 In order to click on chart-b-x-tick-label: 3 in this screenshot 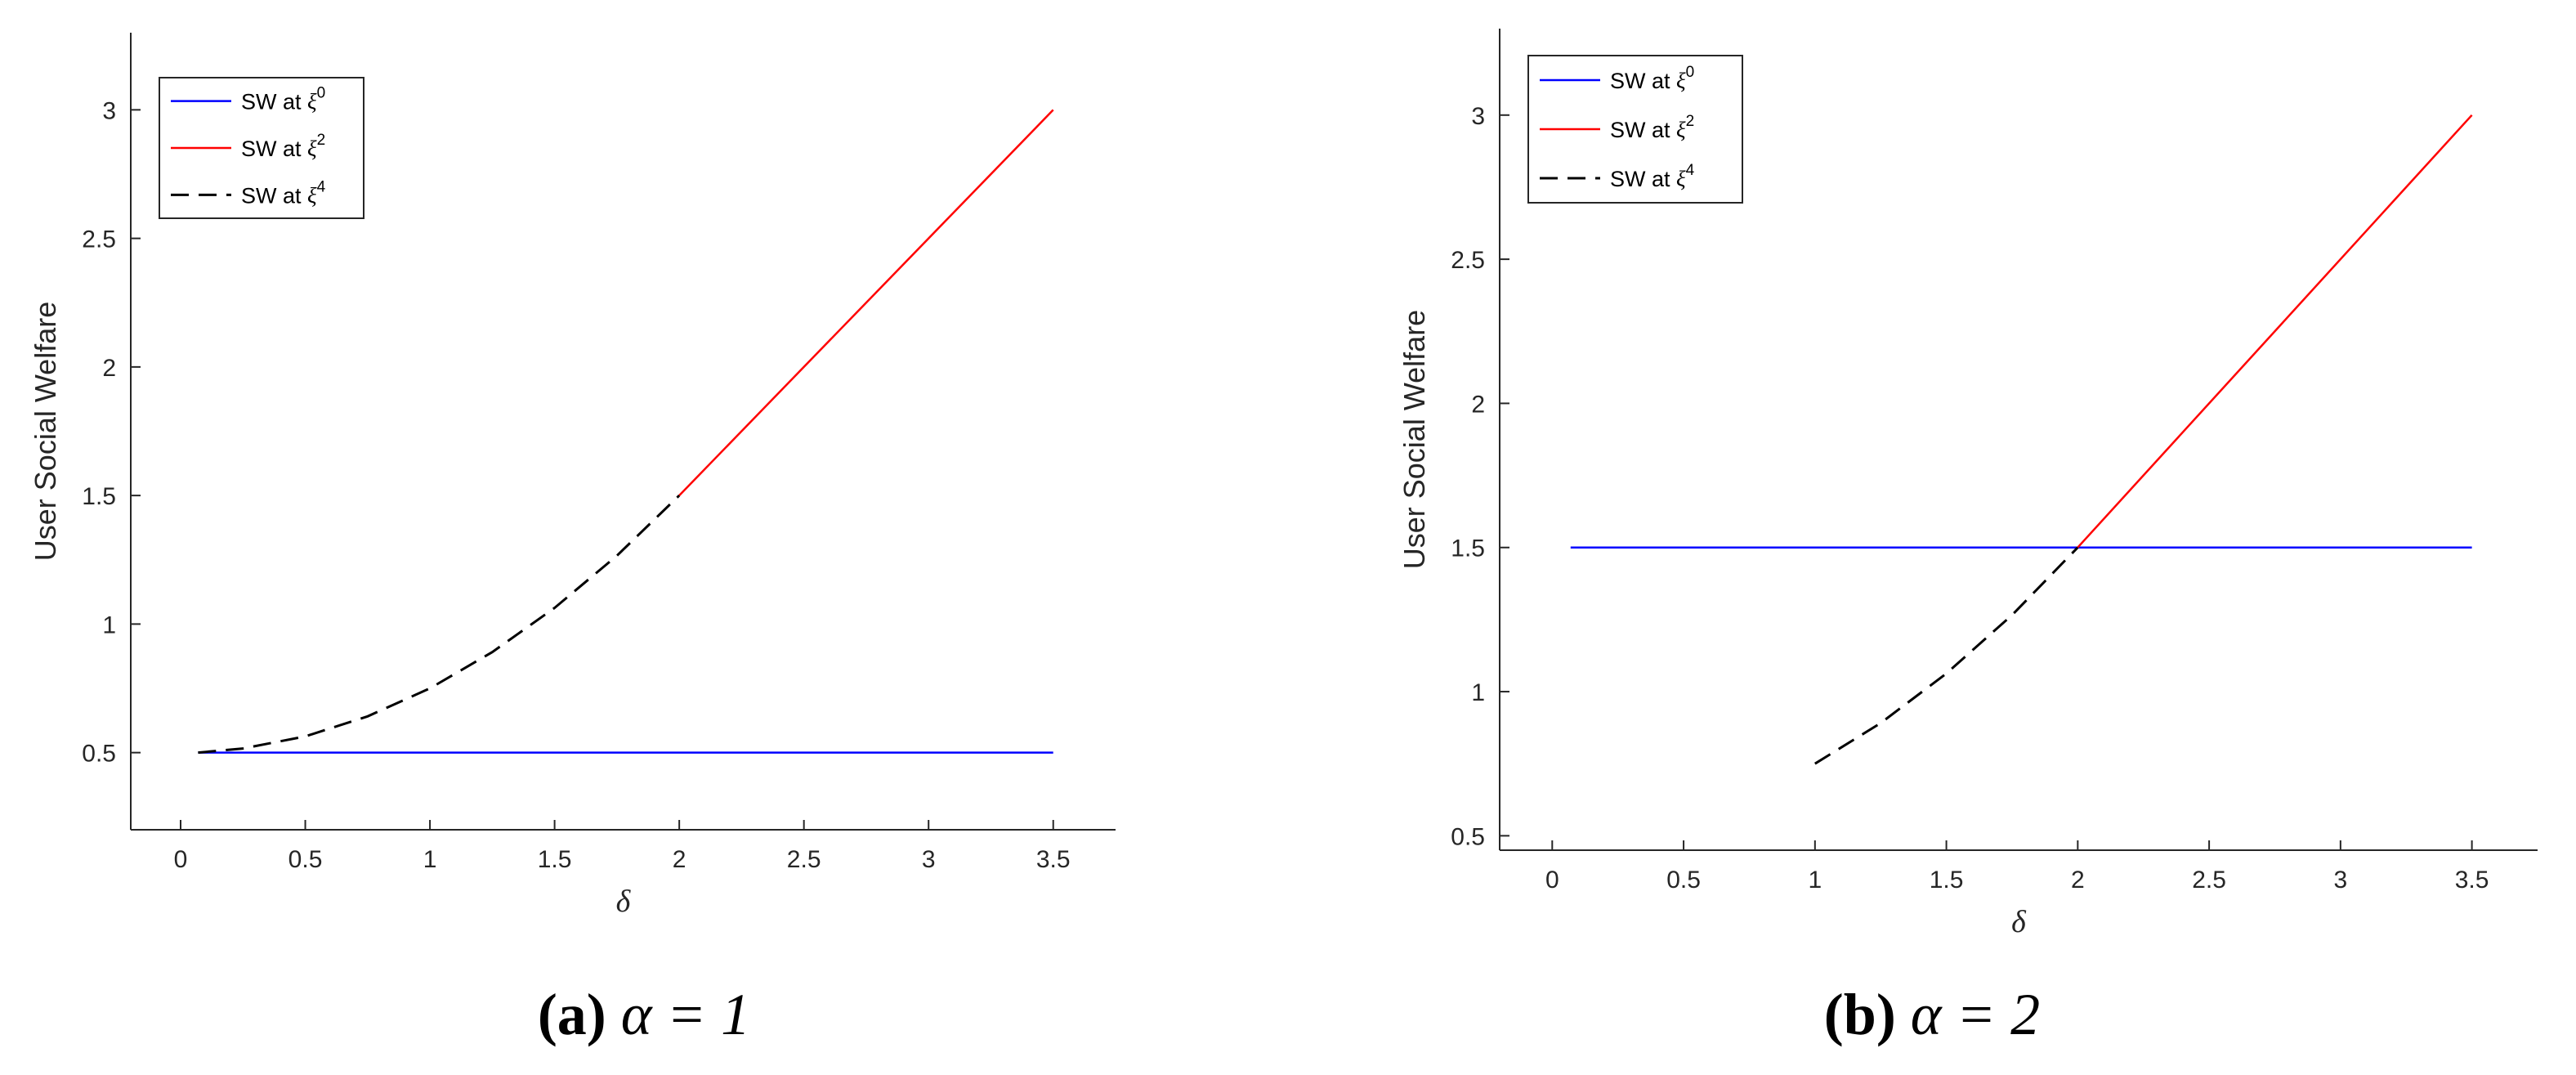, I will do `click(2341, 880)`.